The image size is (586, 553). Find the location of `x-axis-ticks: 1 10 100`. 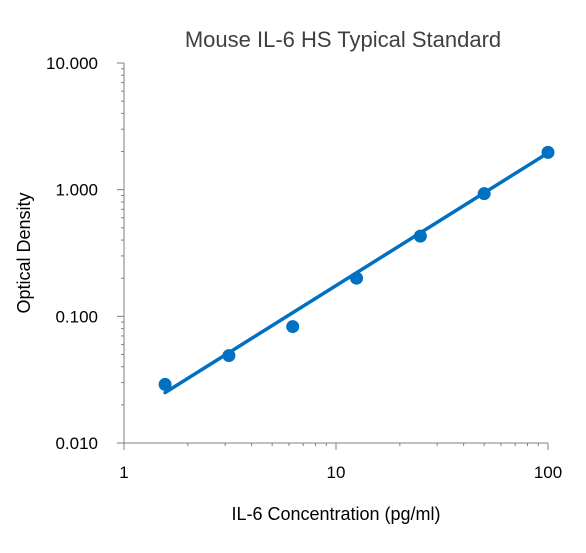

x-axis-ticks: 1 10 100 is located at coordinates (340, 462).